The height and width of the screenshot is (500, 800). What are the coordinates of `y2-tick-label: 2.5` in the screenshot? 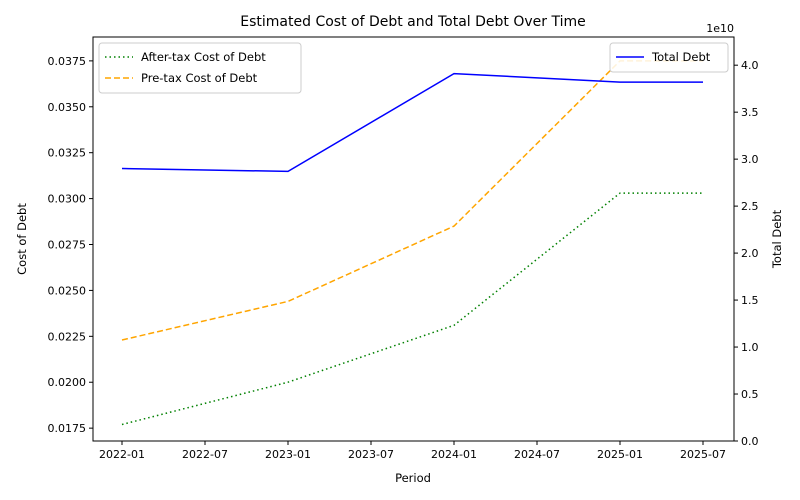 It's located at (750, 206).